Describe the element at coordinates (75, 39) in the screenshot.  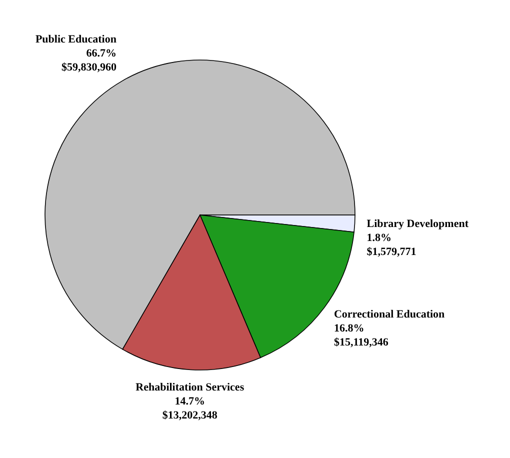
I see `slice-label: Public Education` at that location.